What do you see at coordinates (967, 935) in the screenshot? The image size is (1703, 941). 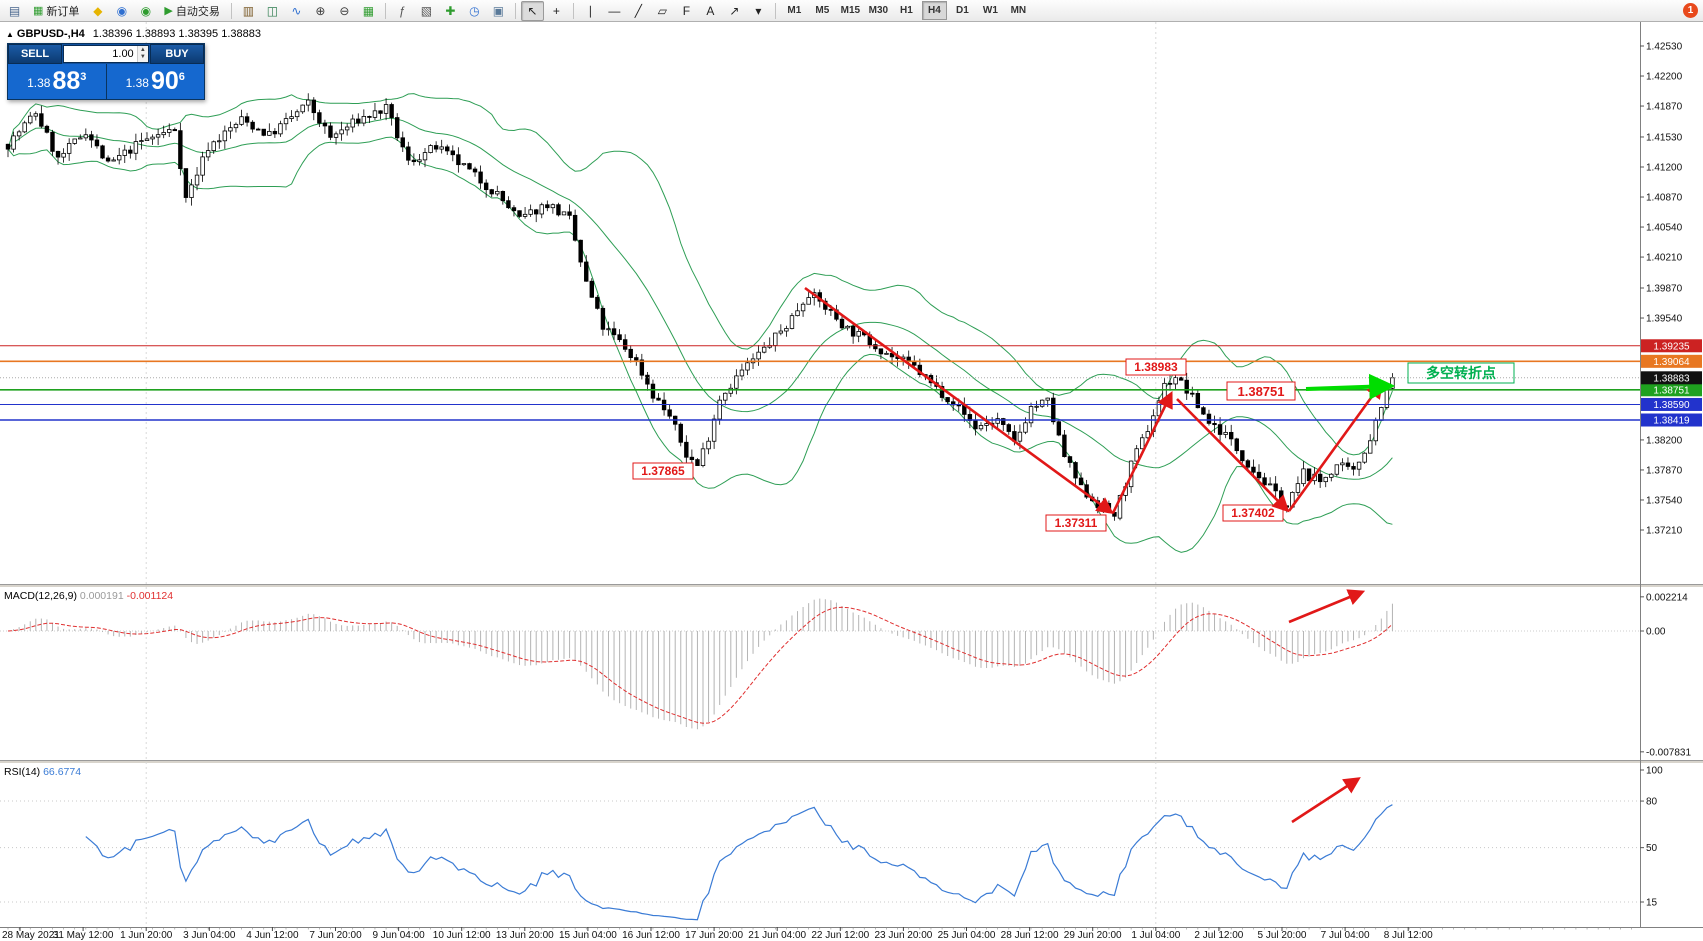 I see `svg-text: 25 Jun 04:00` at bounding box center [967, 935].